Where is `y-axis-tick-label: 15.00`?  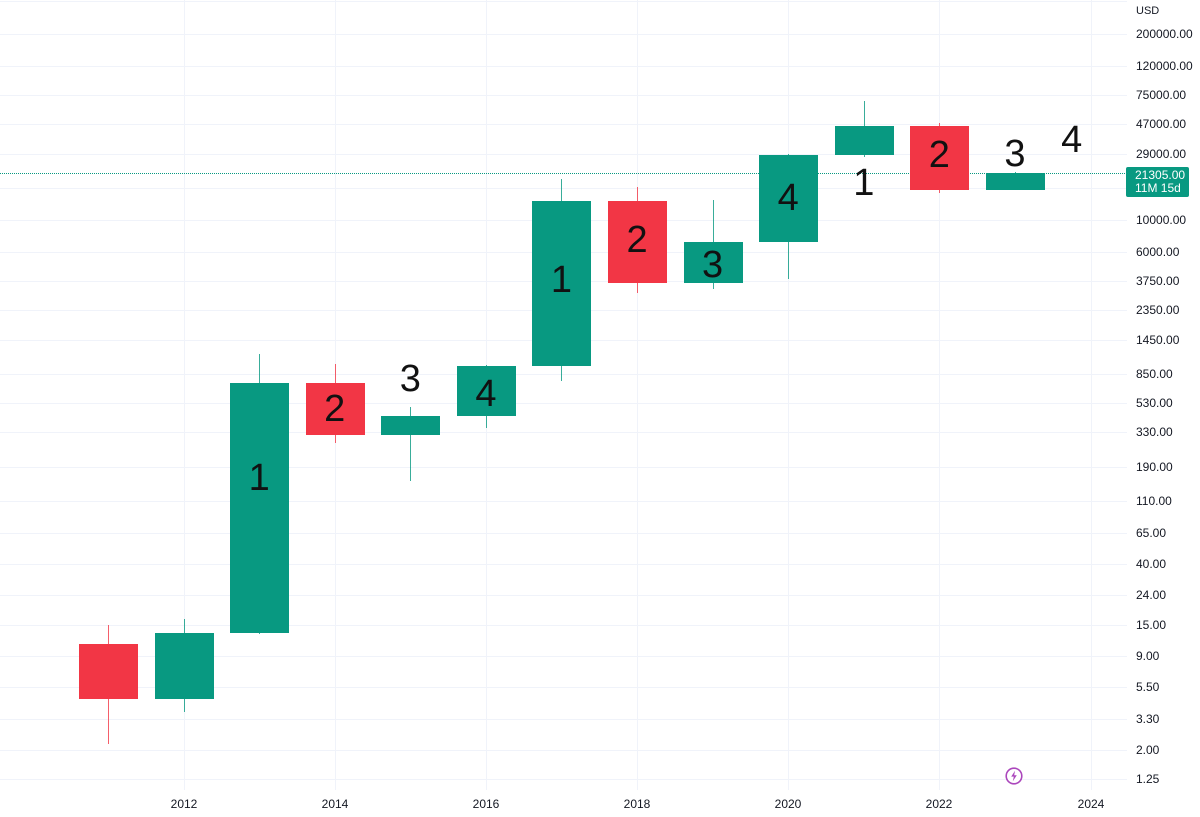 y-axis-tick-label: 15.00 is located at coordinates (1151, 625).